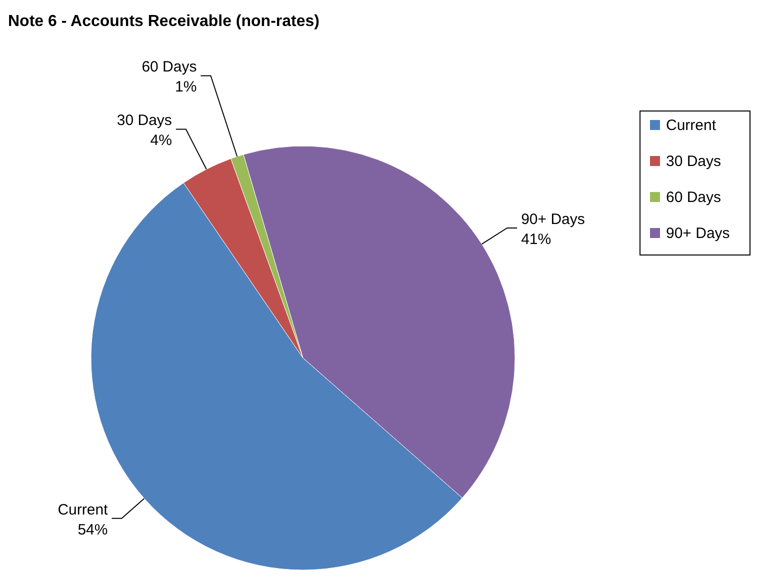 The image size is (760, 579). Describe the element at coordinates (164, 21) in the screenshot. I see `chart-title: Note 6 - Accounts Receivable (non-rates)` at that location.